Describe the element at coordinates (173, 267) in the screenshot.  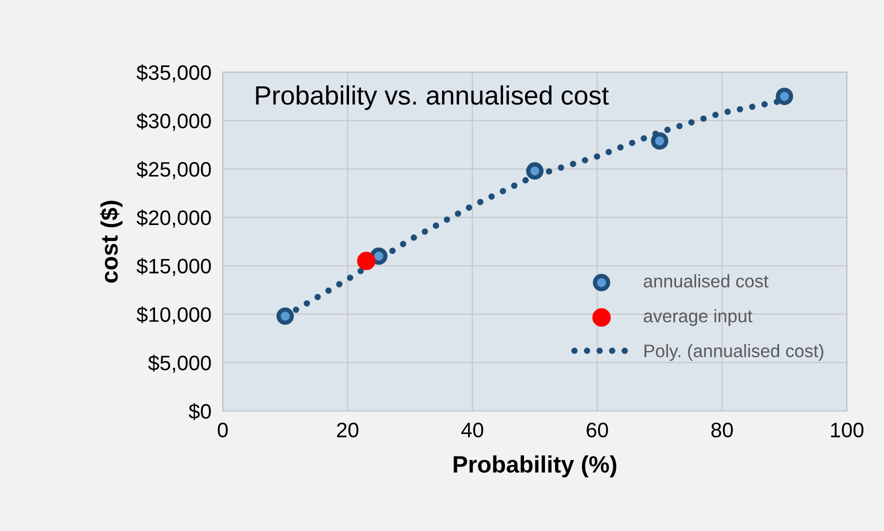
I see `y-tick-label: $15,000` at that location.